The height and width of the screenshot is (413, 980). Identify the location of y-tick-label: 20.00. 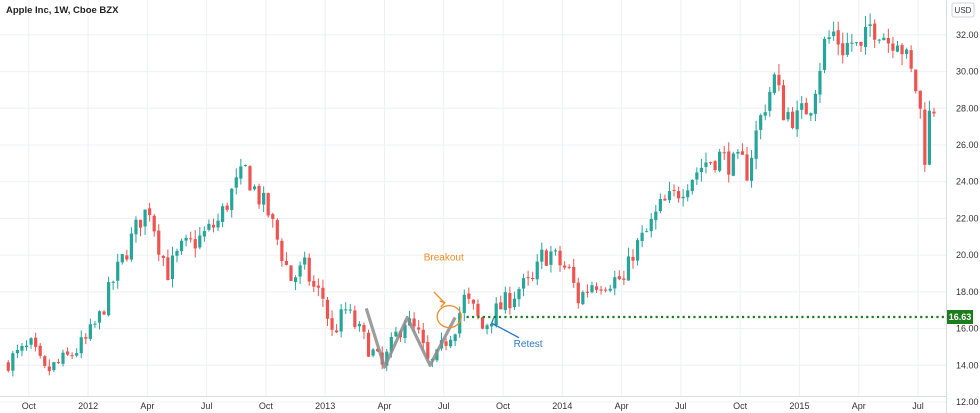
(967, 255).